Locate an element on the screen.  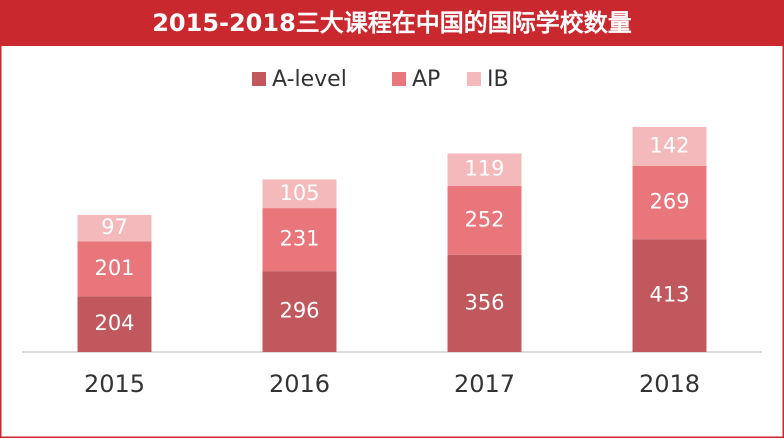
data-label: 356 is located at coordinates (484, 302).